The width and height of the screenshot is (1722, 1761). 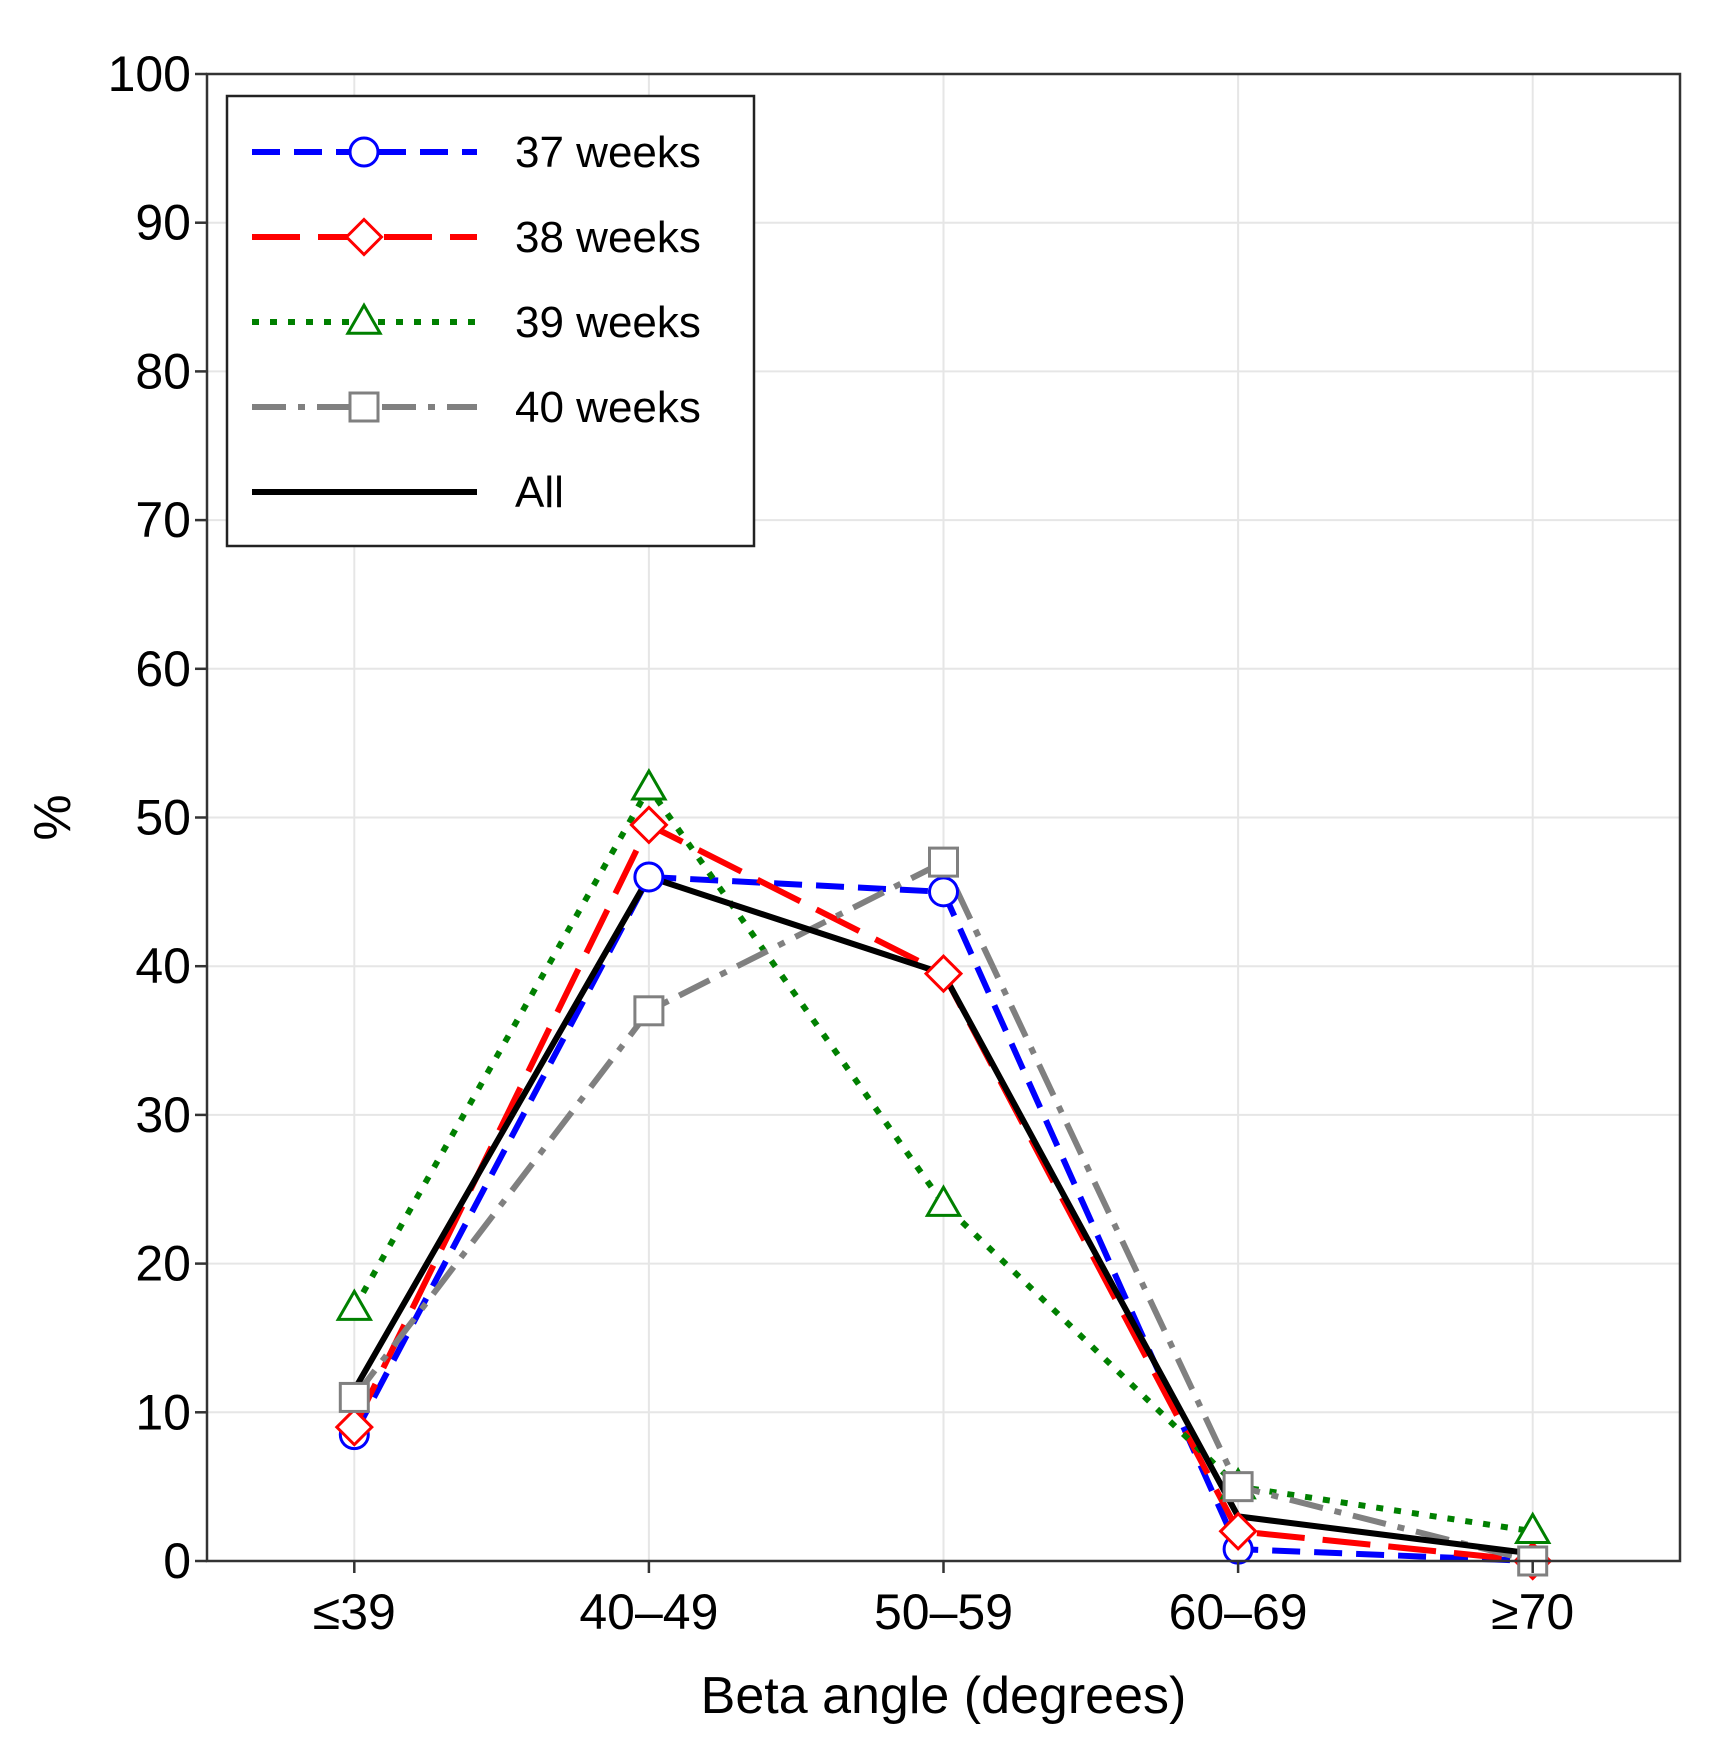 What do you see at coordinates (177, 1561) in the screenshot?
I see `y-tick-label: 0` at bounding box center [177, 1561].